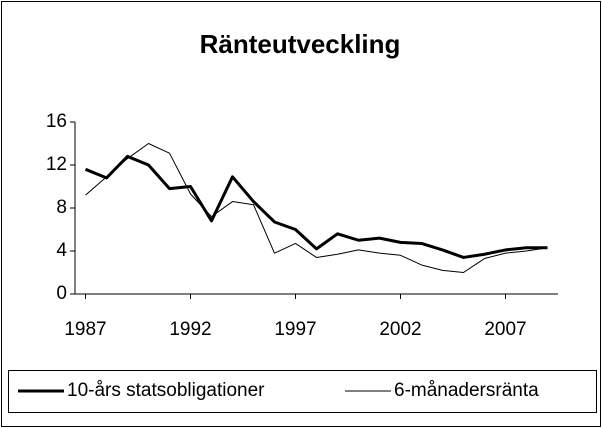 The height and width of the screenshot is (428, 602). I want to click on x-tick-label: 1987, so click(85, 329).